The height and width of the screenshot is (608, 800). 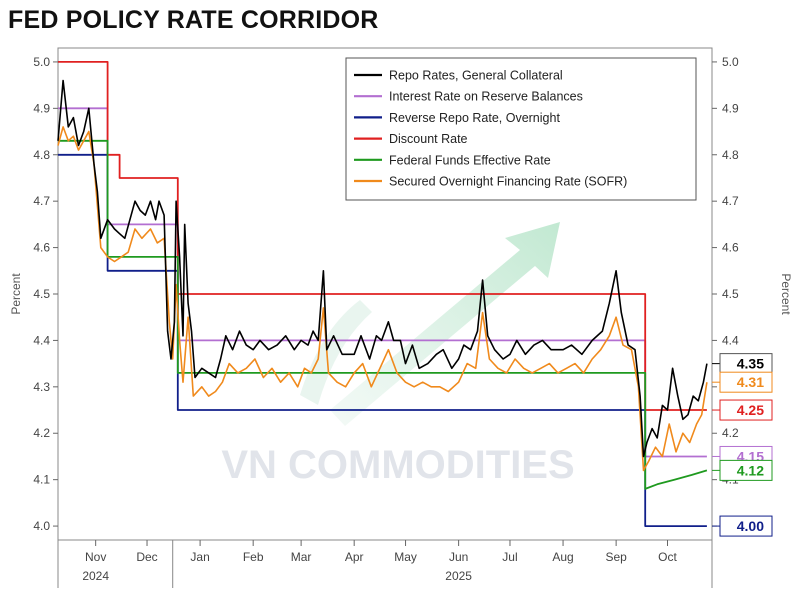 I want to click on y-tick-label-left: 4.6, so click(x=41, y=248).